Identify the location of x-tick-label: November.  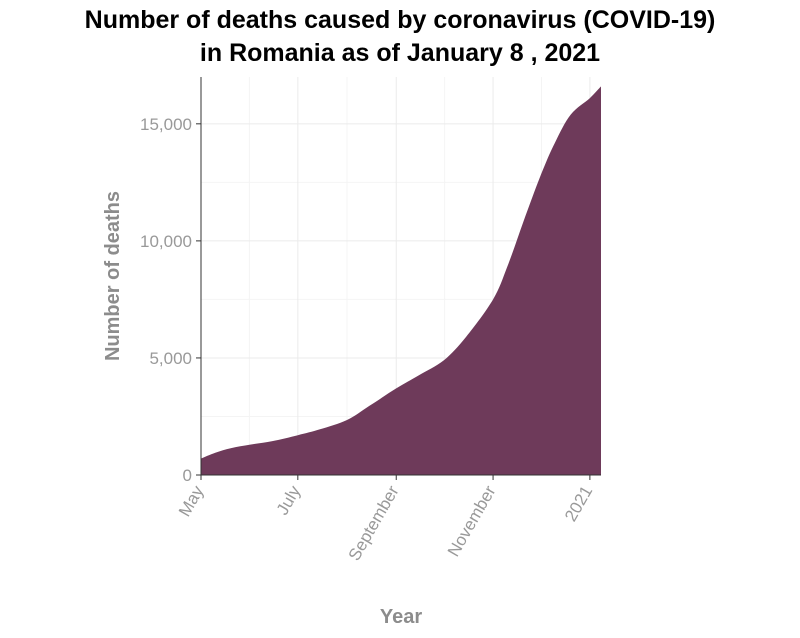
(472, 521).